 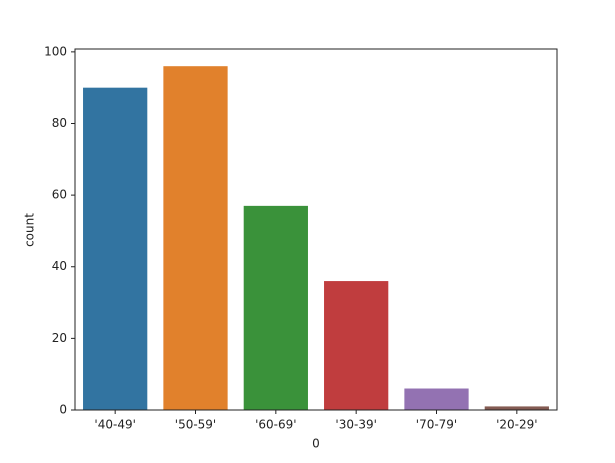 I want to click on x-tick-label: '70-79', so click(x=436, y=425).